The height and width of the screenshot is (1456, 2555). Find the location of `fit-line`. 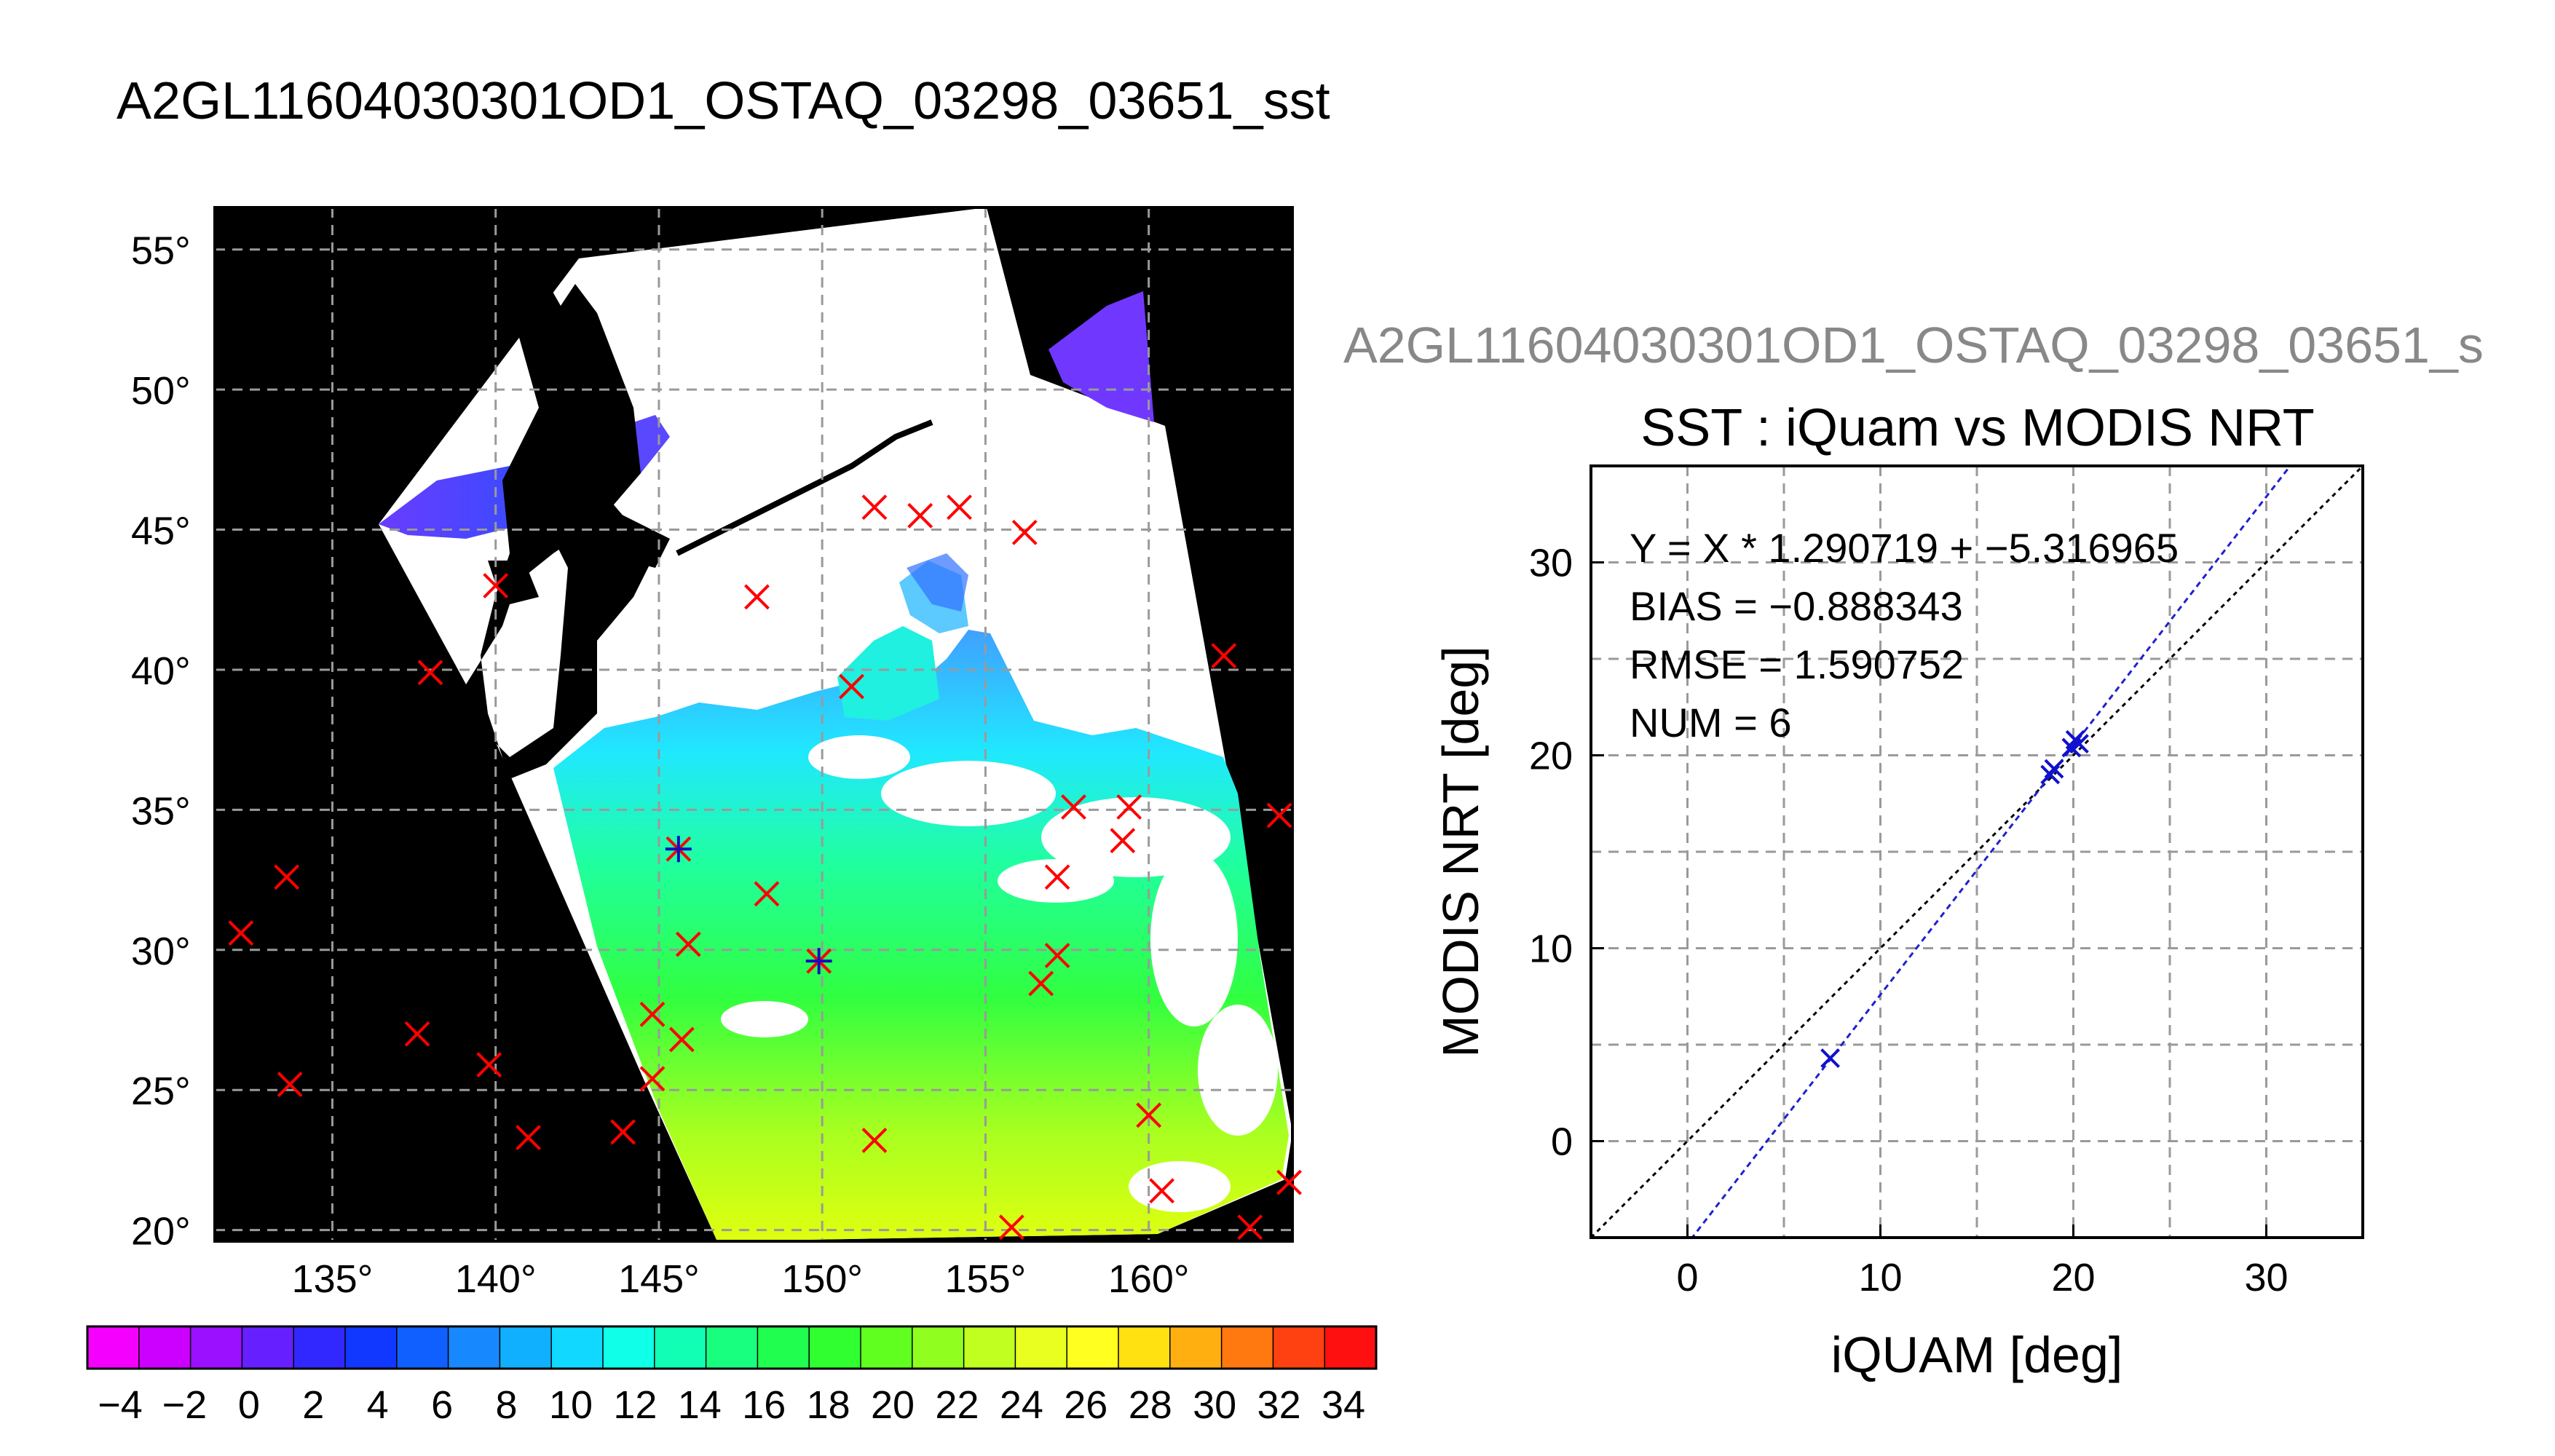

fit-line is located at coordinates (1991, 852).